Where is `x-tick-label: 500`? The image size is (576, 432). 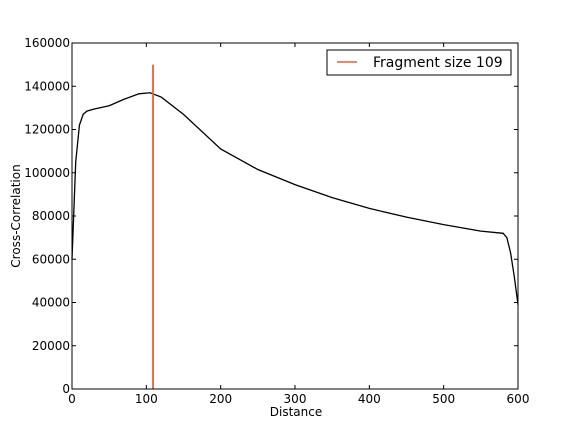 x-tick-label: 500 is located at coordinates (443, 399).